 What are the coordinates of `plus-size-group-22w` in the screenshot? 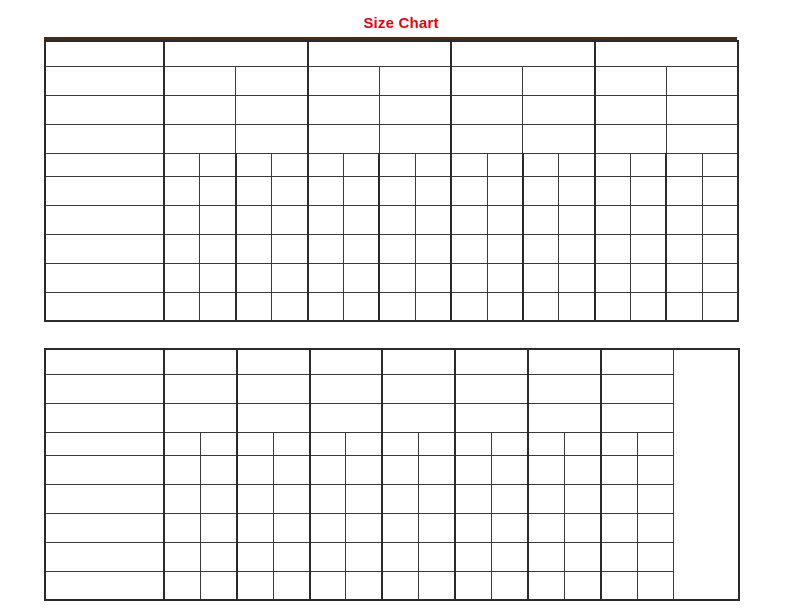 It's located at (491, 361).